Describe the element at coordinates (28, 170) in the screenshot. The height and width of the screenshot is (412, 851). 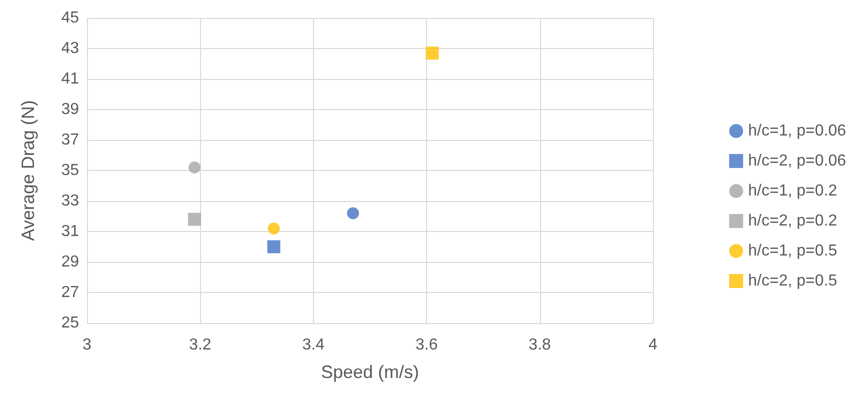
I see `y-axis-title: Average Drag (N)` at that location.